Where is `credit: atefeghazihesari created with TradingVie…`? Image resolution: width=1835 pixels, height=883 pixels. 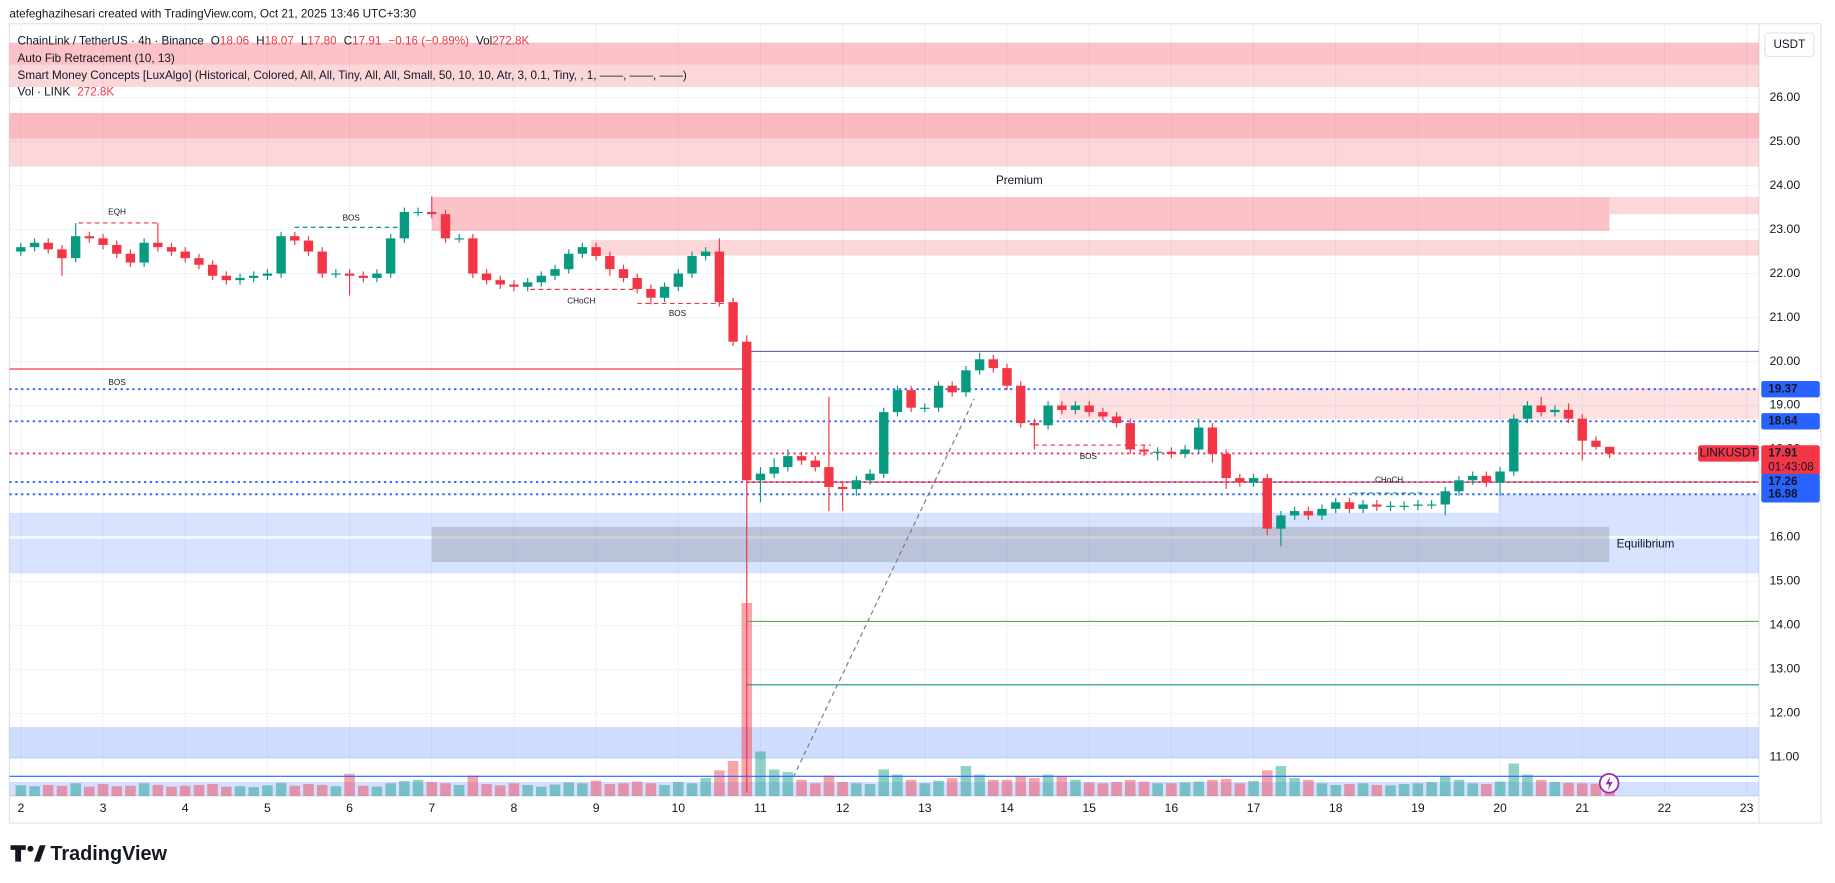
credit: atefeghazihesari created with TradingVie… is located at coordinates (212, 13).